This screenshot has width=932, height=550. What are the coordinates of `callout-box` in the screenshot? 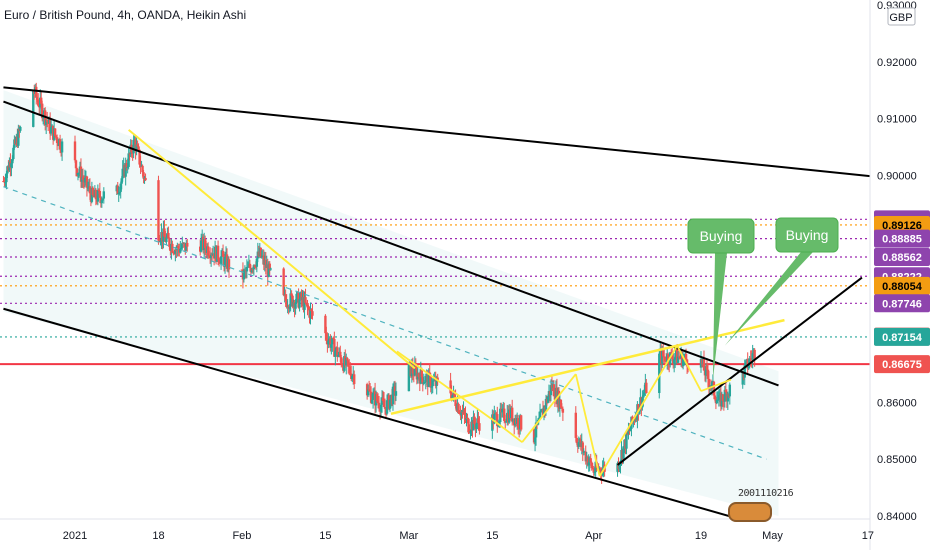 It's located at (721, 236).